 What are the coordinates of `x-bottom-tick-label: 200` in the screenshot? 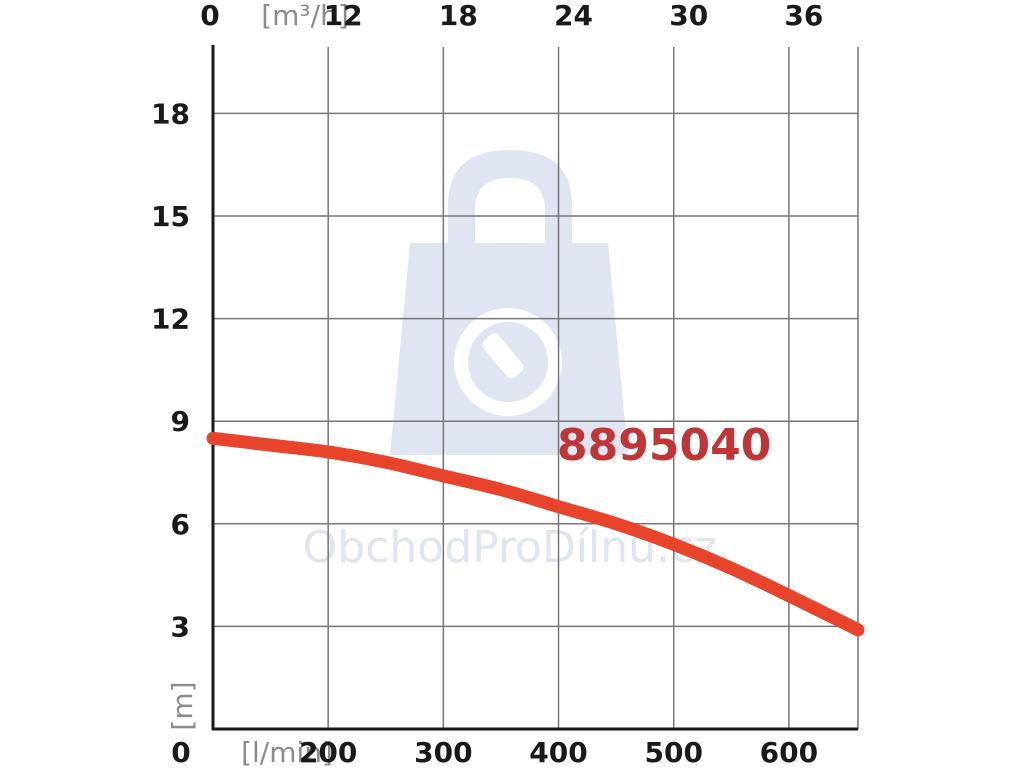 It's located at (328, 752).